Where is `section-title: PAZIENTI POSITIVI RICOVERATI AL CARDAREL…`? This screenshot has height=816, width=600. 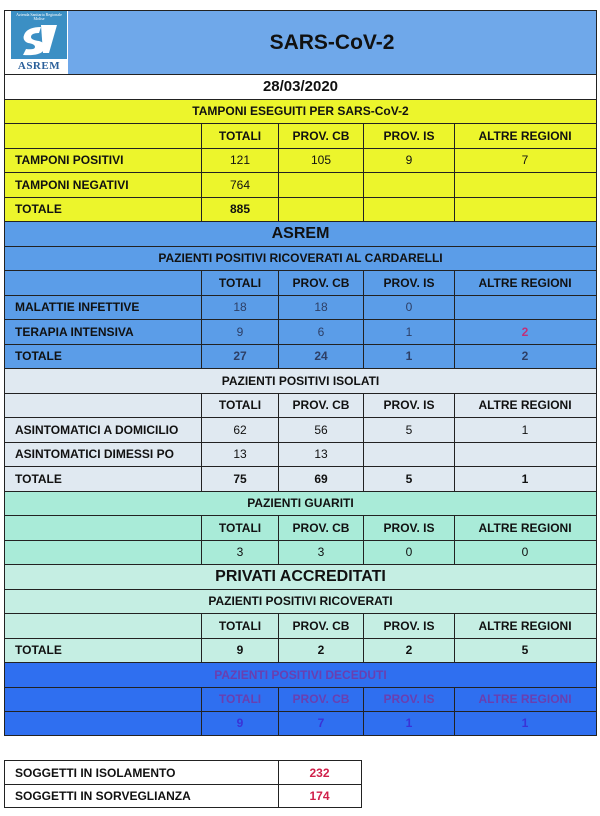 section-title: PAZIENTI POSITIVI RICOVERATI AL CARDAREL… is located at coordinates (300, 258).